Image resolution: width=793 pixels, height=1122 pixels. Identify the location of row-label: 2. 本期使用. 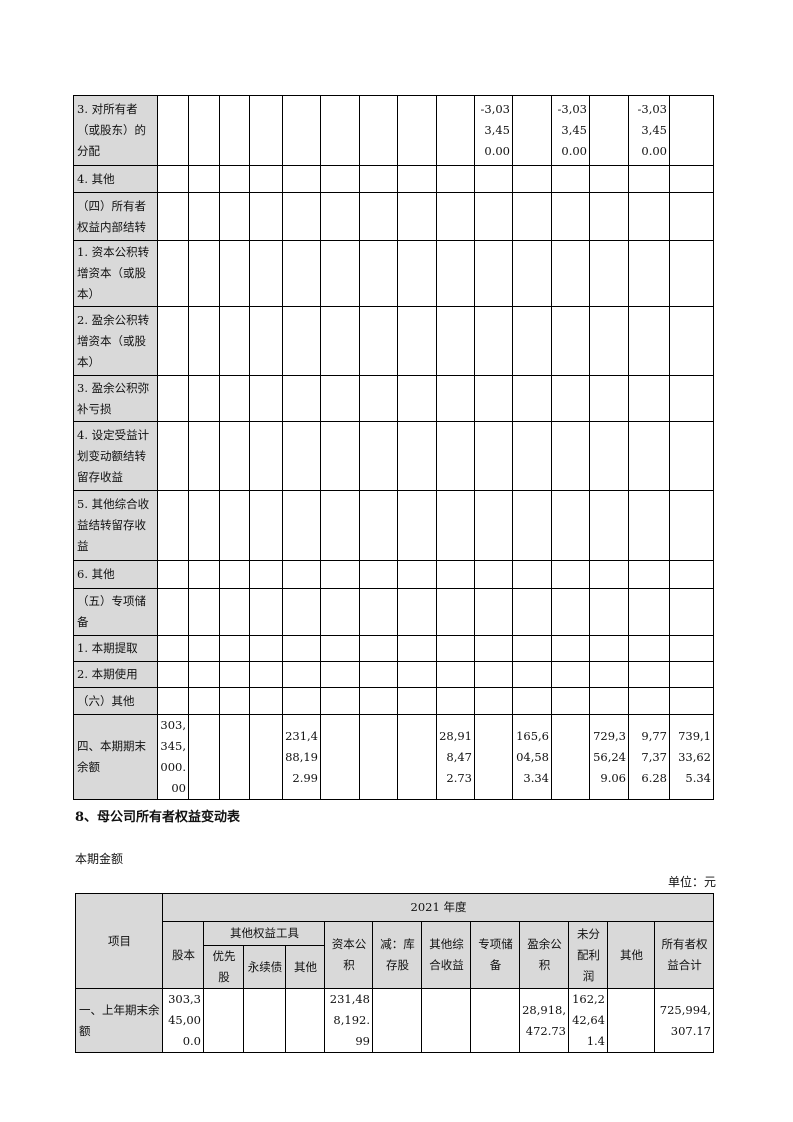
(115, 674).